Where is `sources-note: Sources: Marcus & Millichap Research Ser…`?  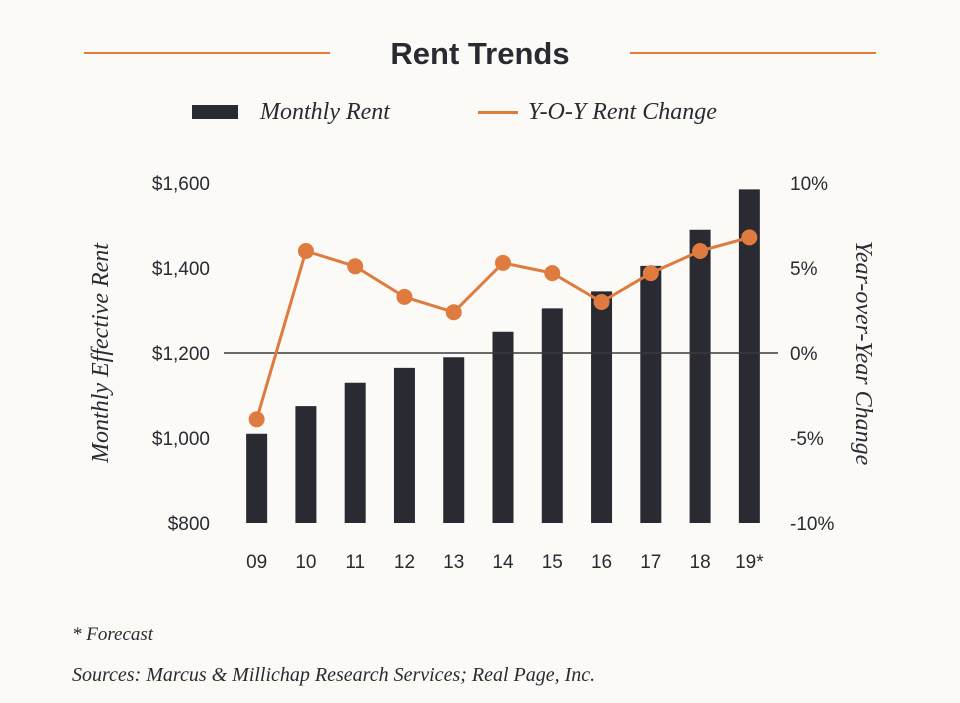 sources-note: Sources: Marcus & Millichap Research Ser… is located at coordinates (334, 675).